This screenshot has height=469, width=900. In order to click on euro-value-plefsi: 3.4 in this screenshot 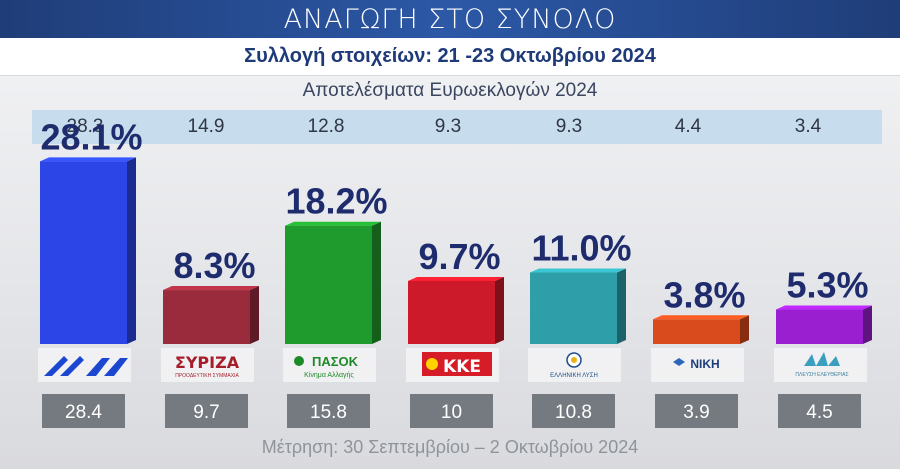, I will do `click(808, 126)`.